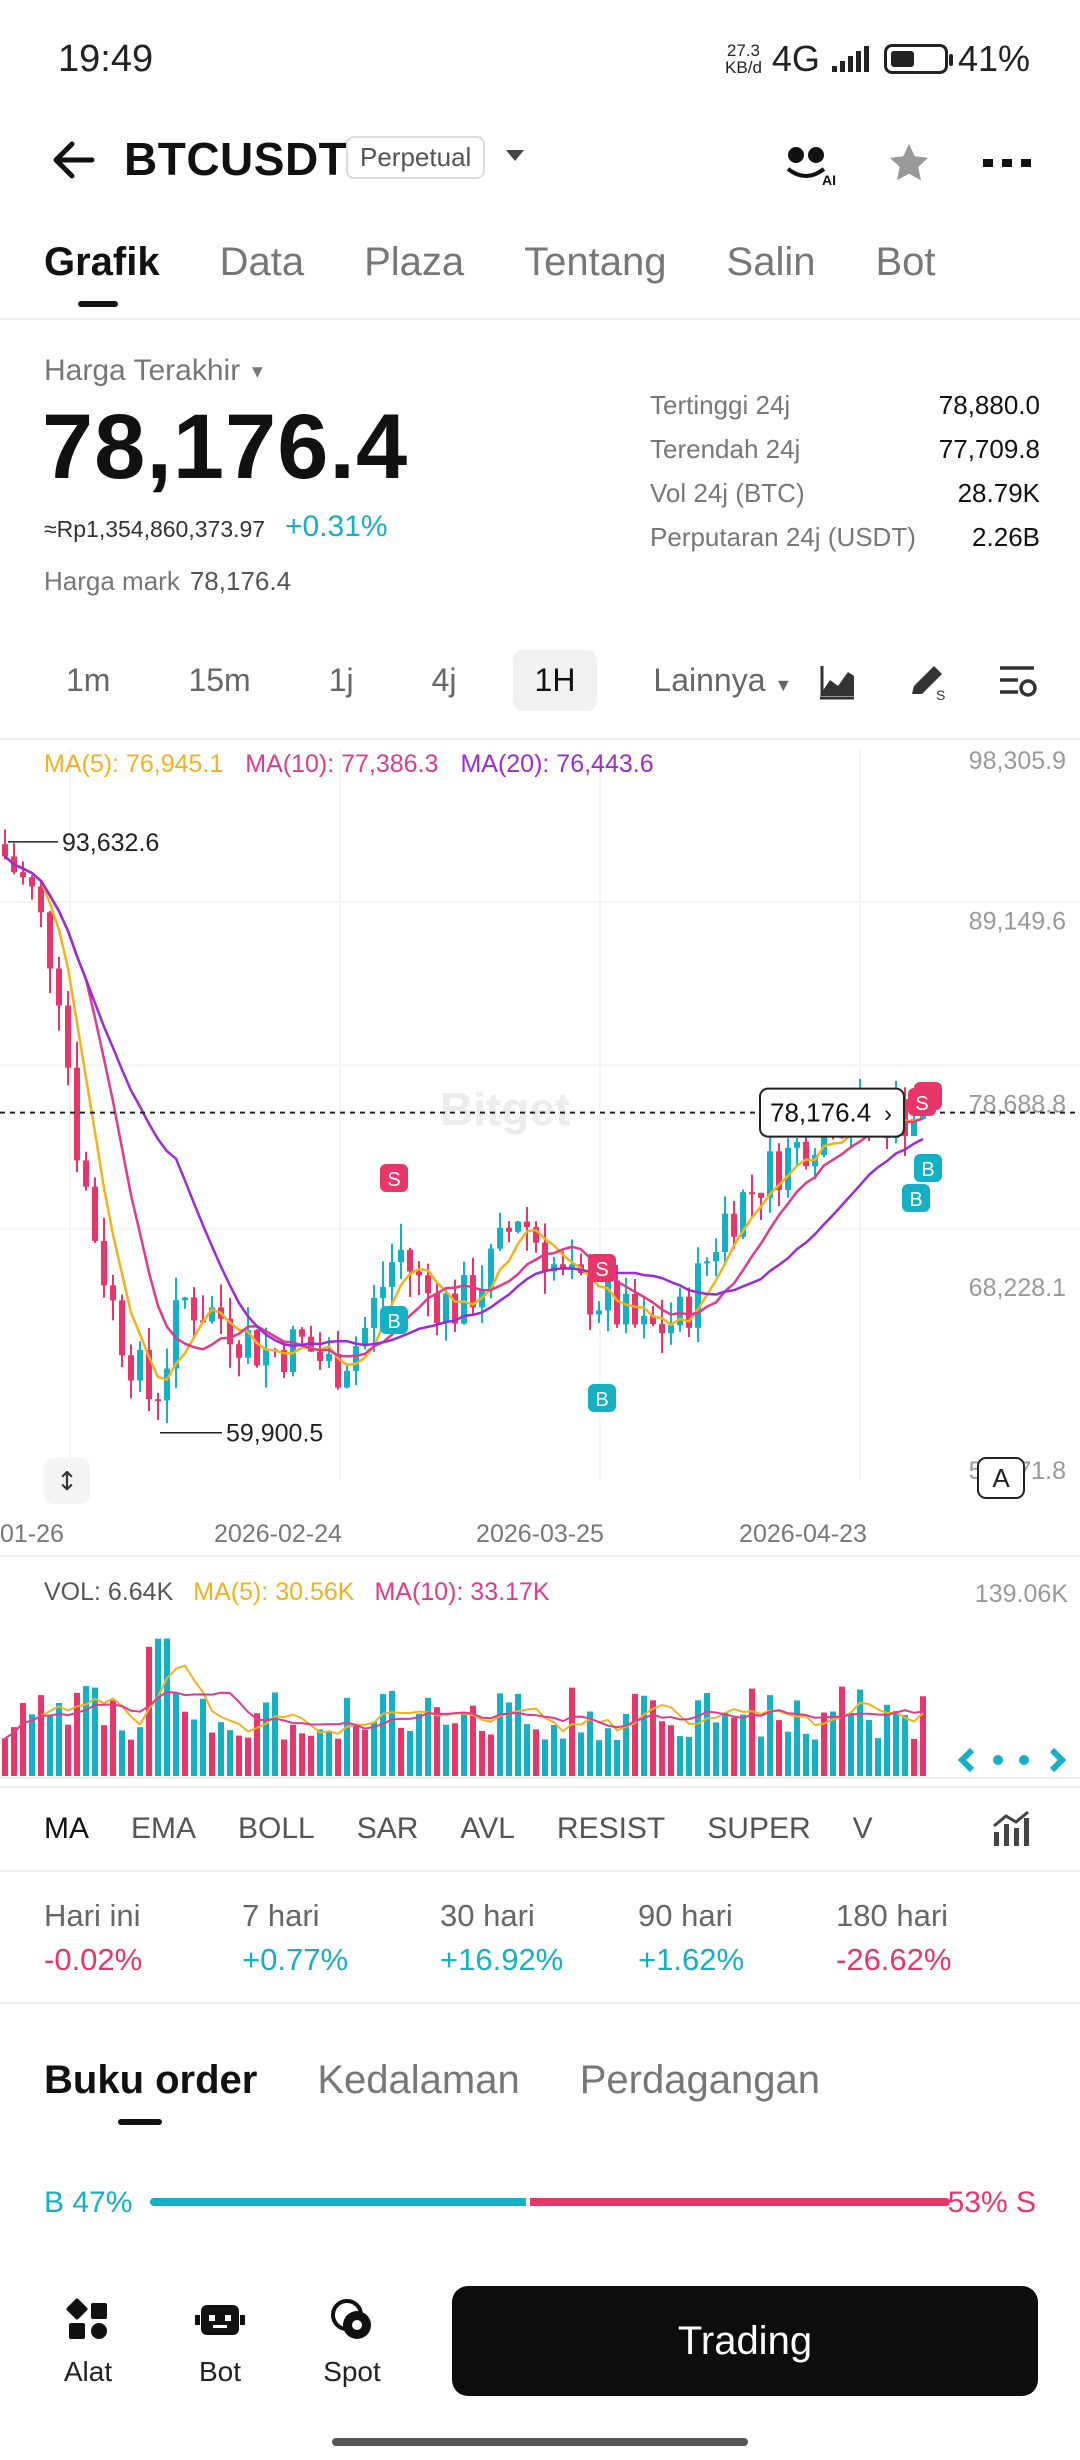  Describe the element at coordinates (387, 1828) in the screenshot. I see `indicator-sar: SAR` at that location.